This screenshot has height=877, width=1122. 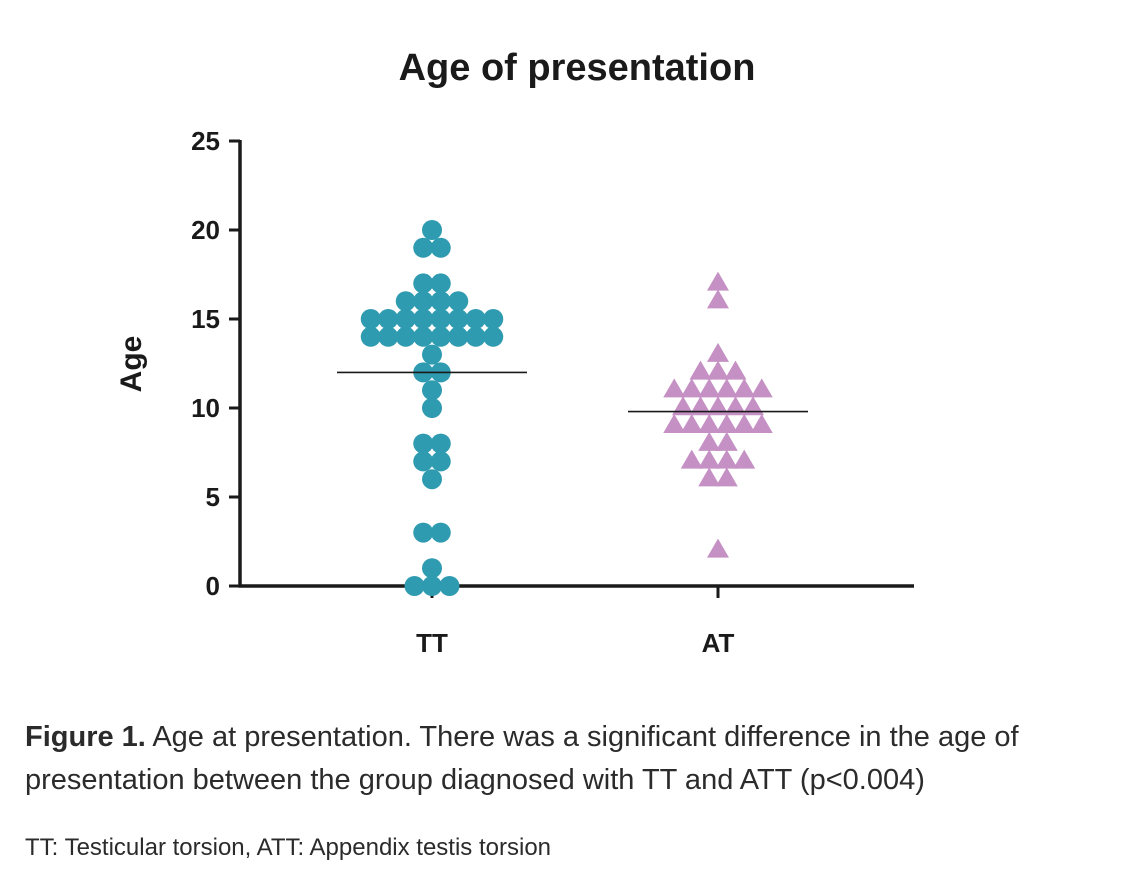 What do you see at coordinates (213, 586) in the screenshot?
I see `y-tick-label: 0` at bounding box center [213, 586].